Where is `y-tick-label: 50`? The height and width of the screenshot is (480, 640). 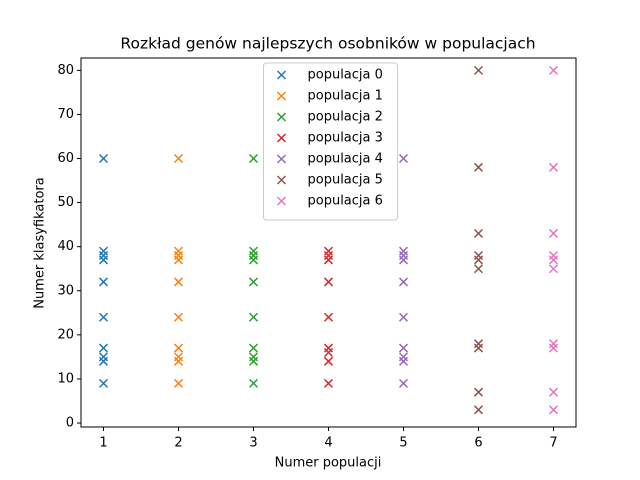 y-tick-label: 50 is located at coordinates (65, 202).